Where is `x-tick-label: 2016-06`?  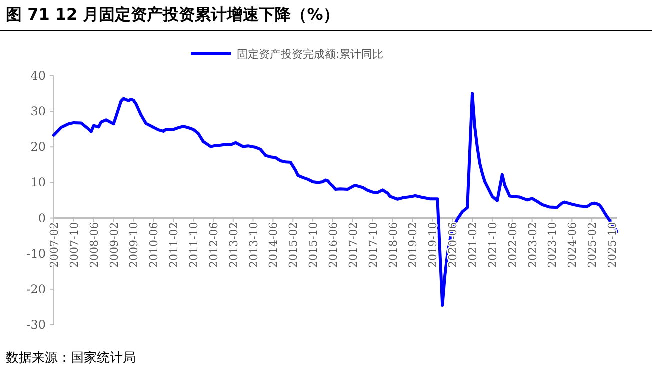
x-tick-label: 2016-06 is located at coordinates (333, 245).